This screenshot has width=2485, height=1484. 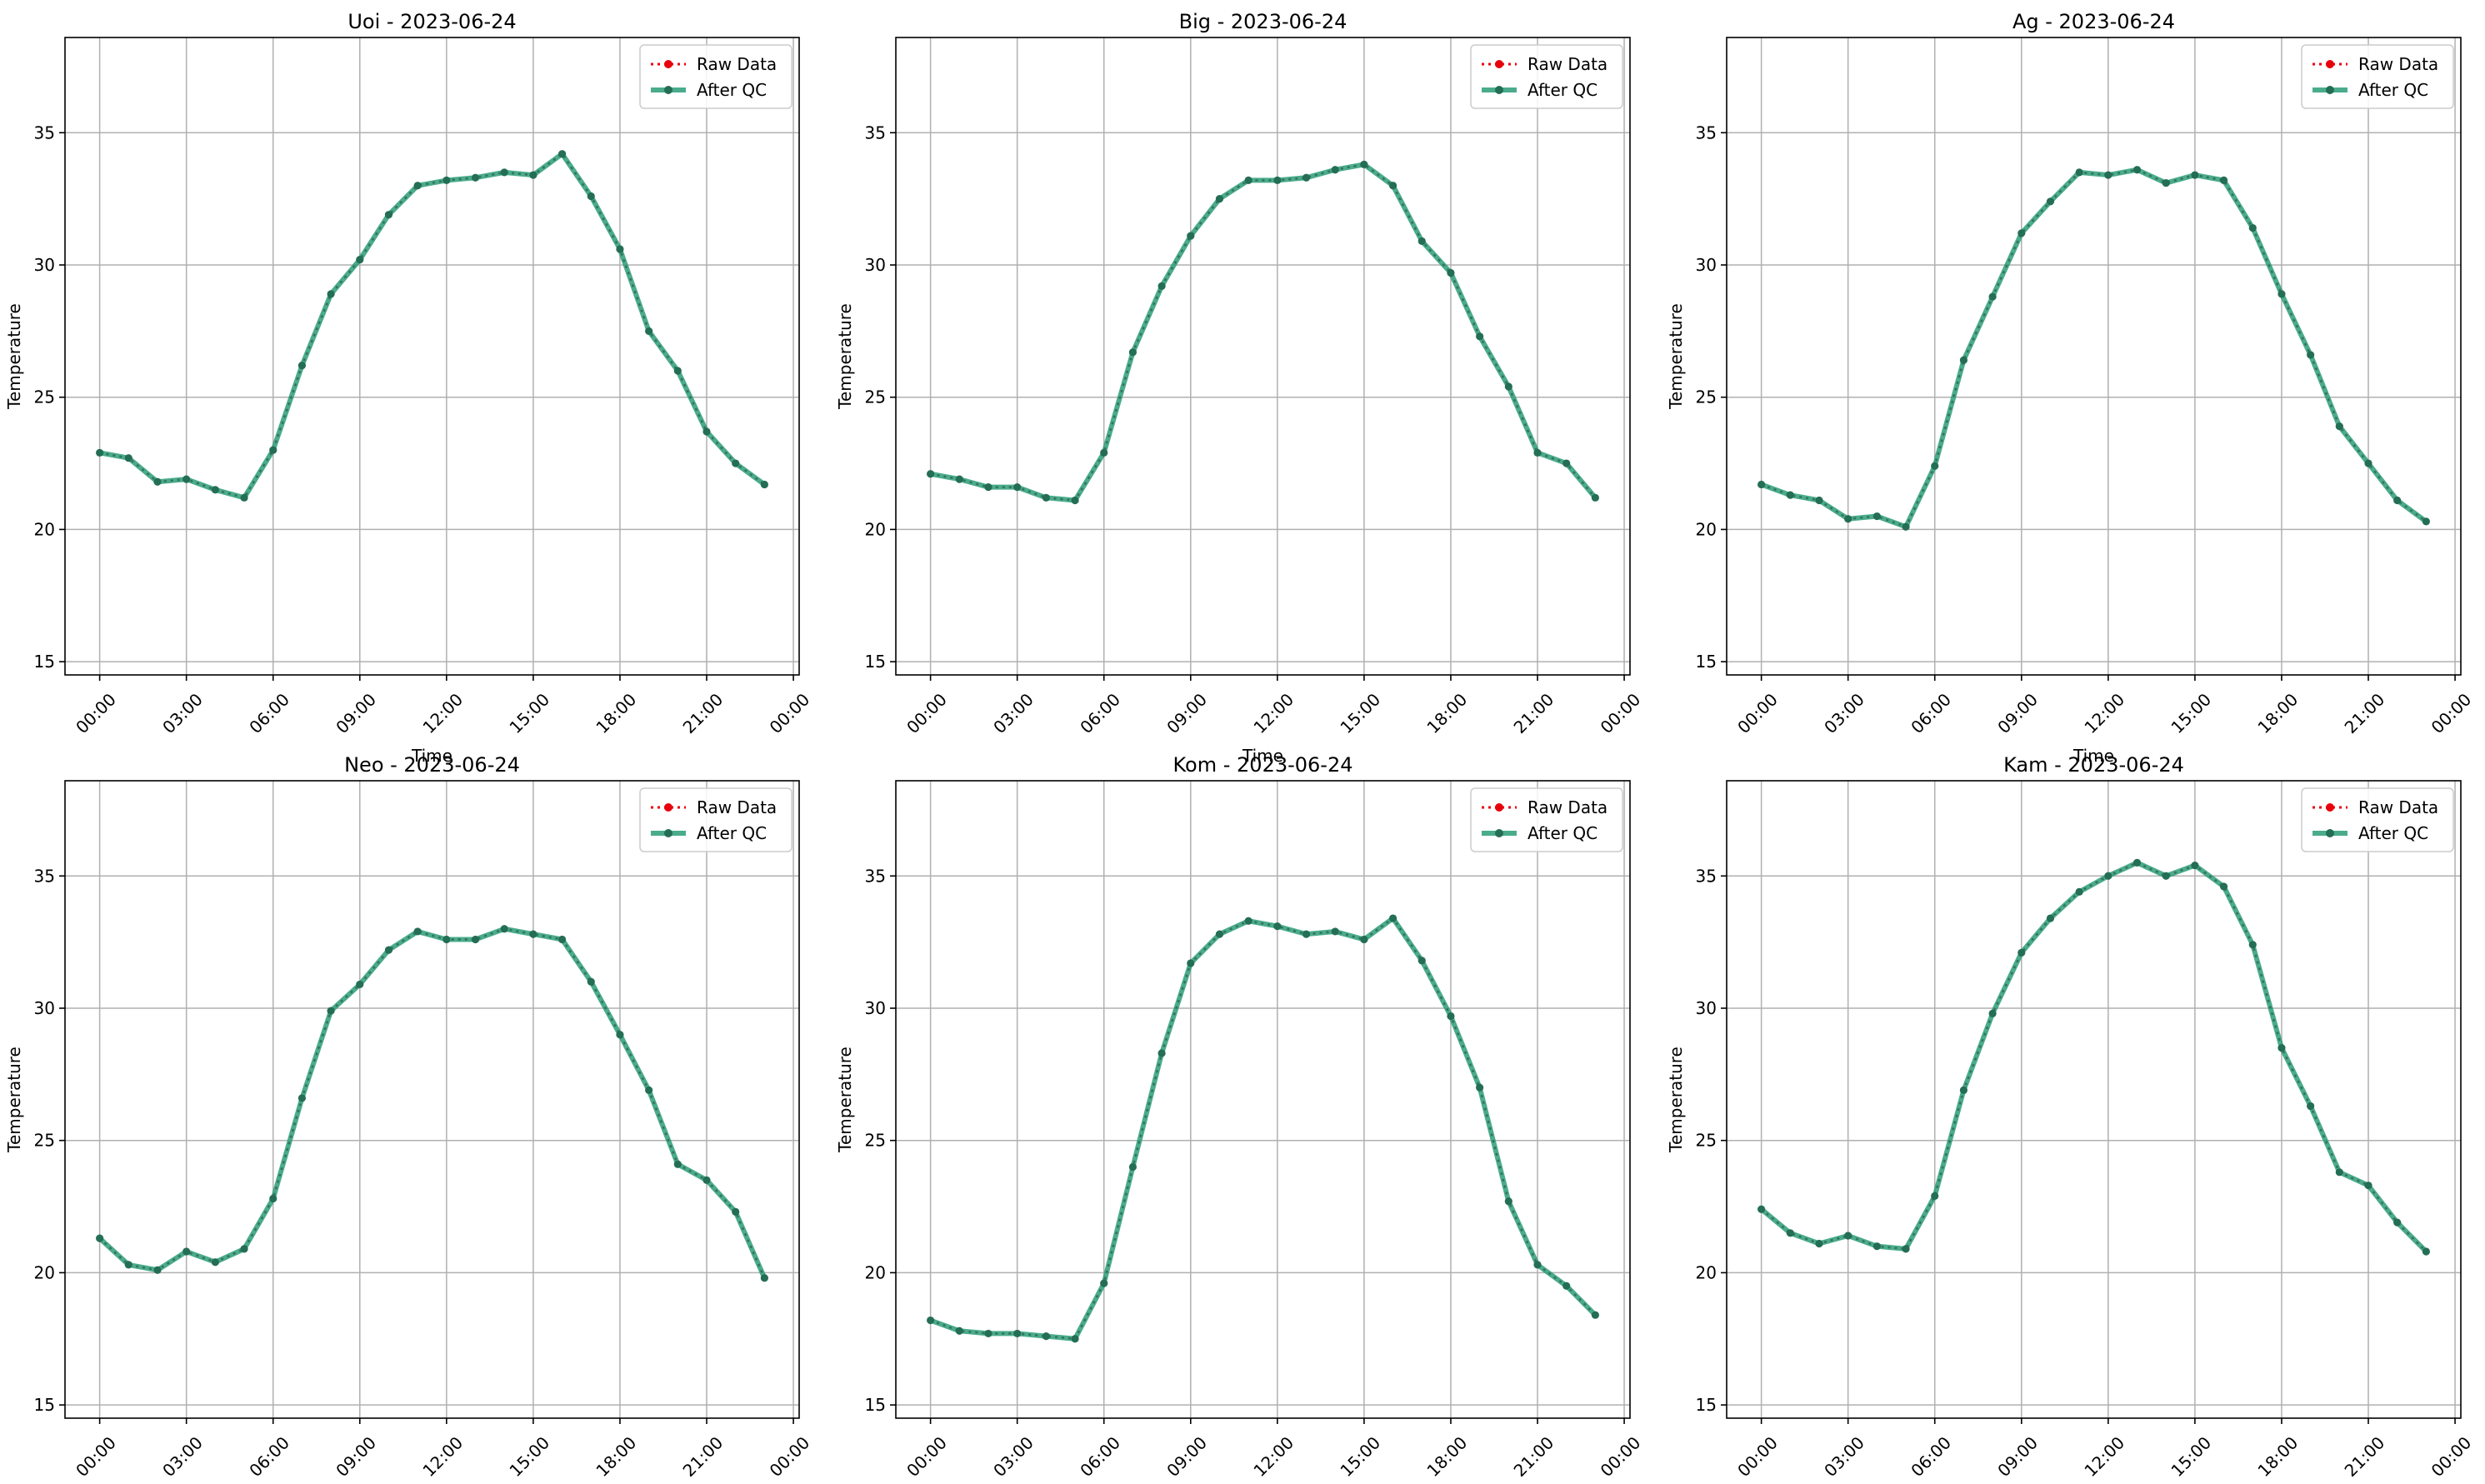 What do you see at coordinates (2093, 21) in the screenshot?
I see `subplot-title: Ag - 2023-06-24` at bounding box center [2093, 21].